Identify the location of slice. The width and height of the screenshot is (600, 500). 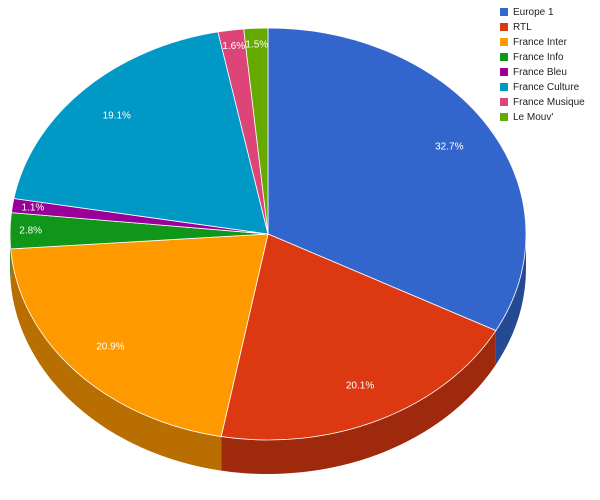
(256, 131).